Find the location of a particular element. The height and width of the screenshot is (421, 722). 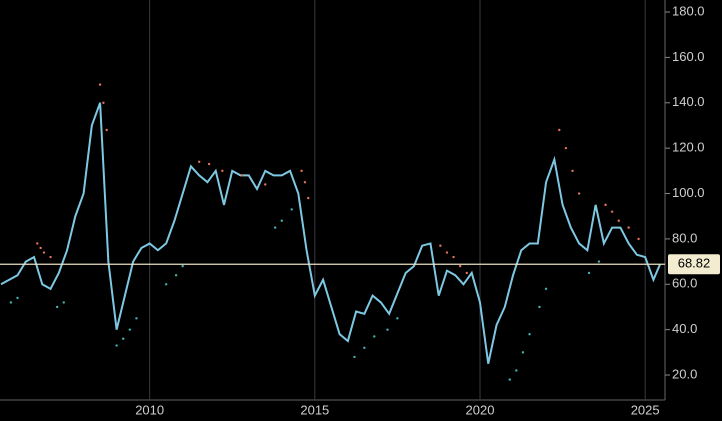

y-tick-label: 20.0 is located at coordinates (684, 373).